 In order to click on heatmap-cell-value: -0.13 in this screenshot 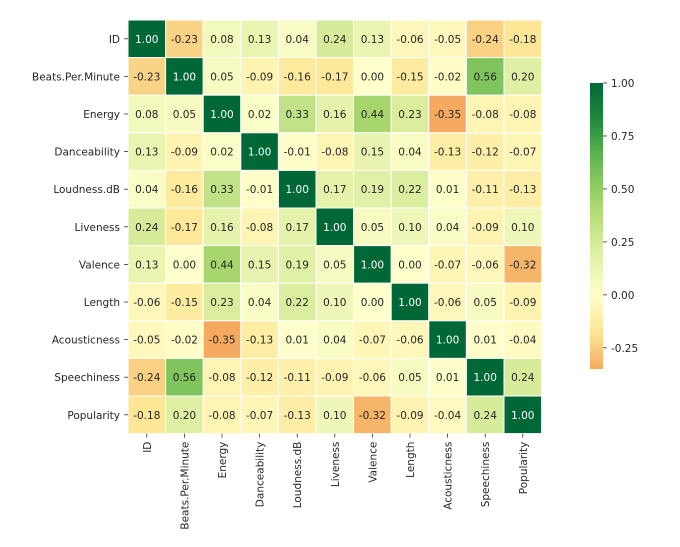, I will do `click(297, 416)`.